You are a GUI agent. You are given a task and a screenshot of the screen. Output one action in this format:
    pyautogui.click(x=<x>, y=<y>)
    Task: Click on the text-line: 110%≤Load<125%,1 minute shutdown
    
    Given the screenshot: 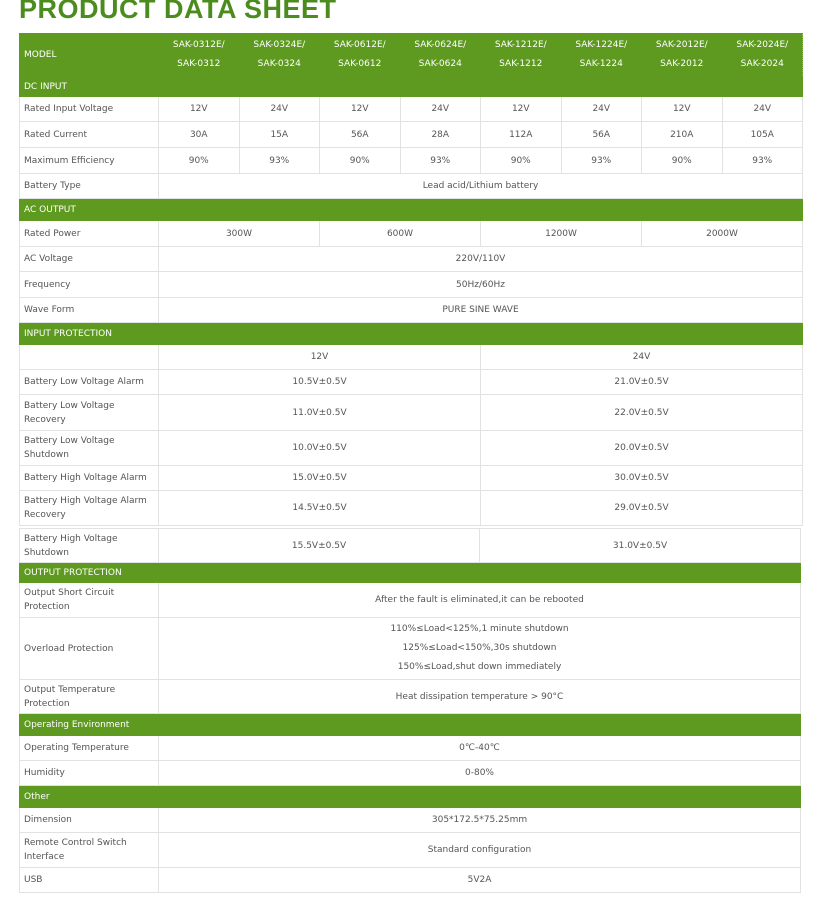 What is the action you would take?
    pyautogui.click(x=479, y=629)
    